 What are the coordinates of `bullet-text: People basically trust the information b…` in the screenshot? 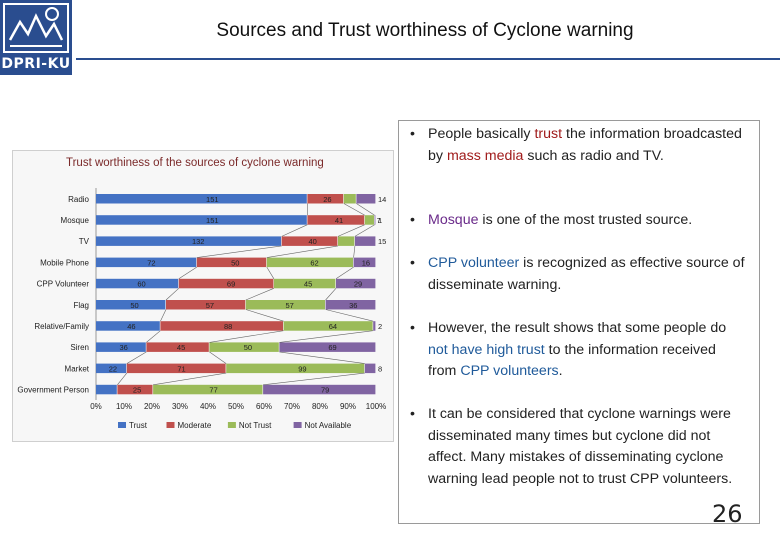 It's located at (588, 145).